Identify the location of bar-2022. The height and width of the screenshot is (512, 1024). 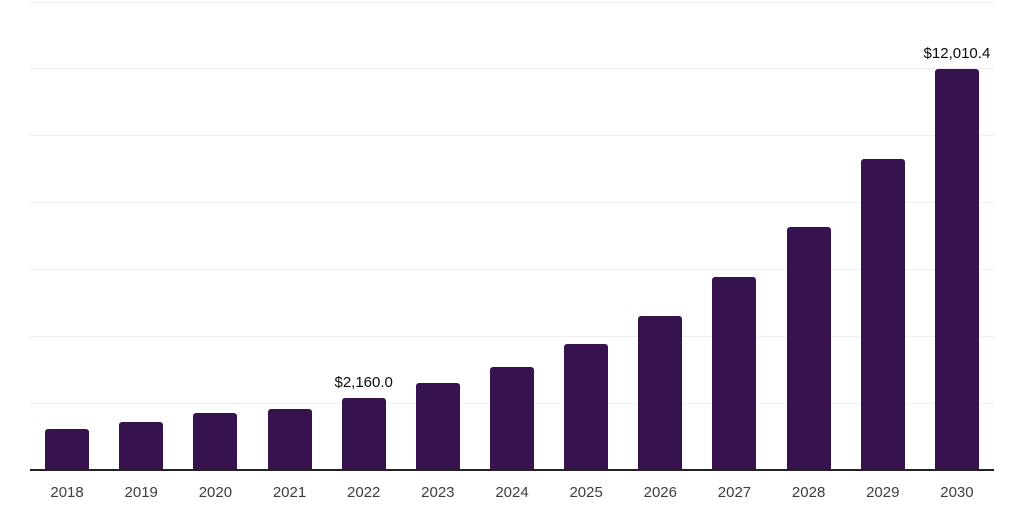
(363, 433).